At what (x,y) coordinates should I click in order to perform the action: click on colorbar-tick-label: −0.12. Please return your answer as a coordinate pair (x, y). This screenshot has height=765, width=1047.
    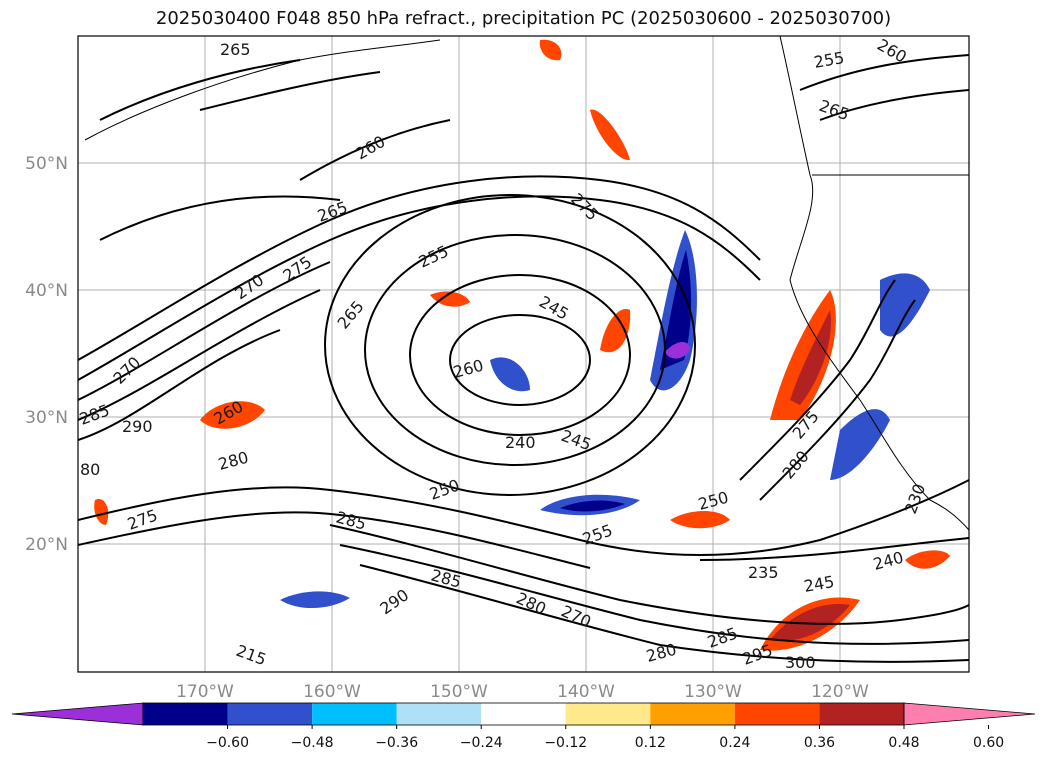
    Looking at the image, I should click on (565, 743).